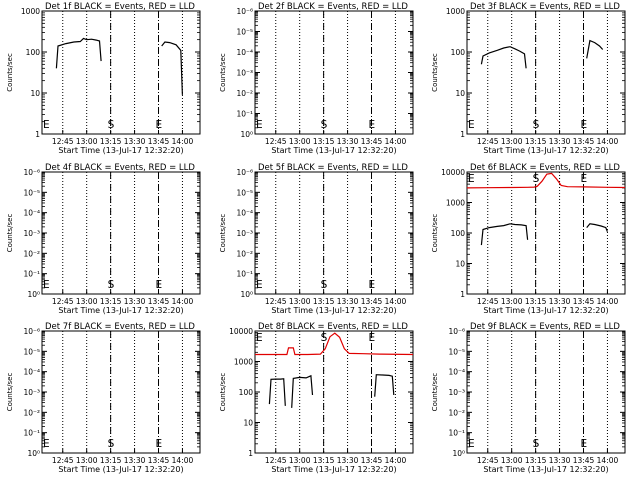  Describe the element at coordinates (460, 264) in the screenshot. I see `y-tick-label: 10` at that location.